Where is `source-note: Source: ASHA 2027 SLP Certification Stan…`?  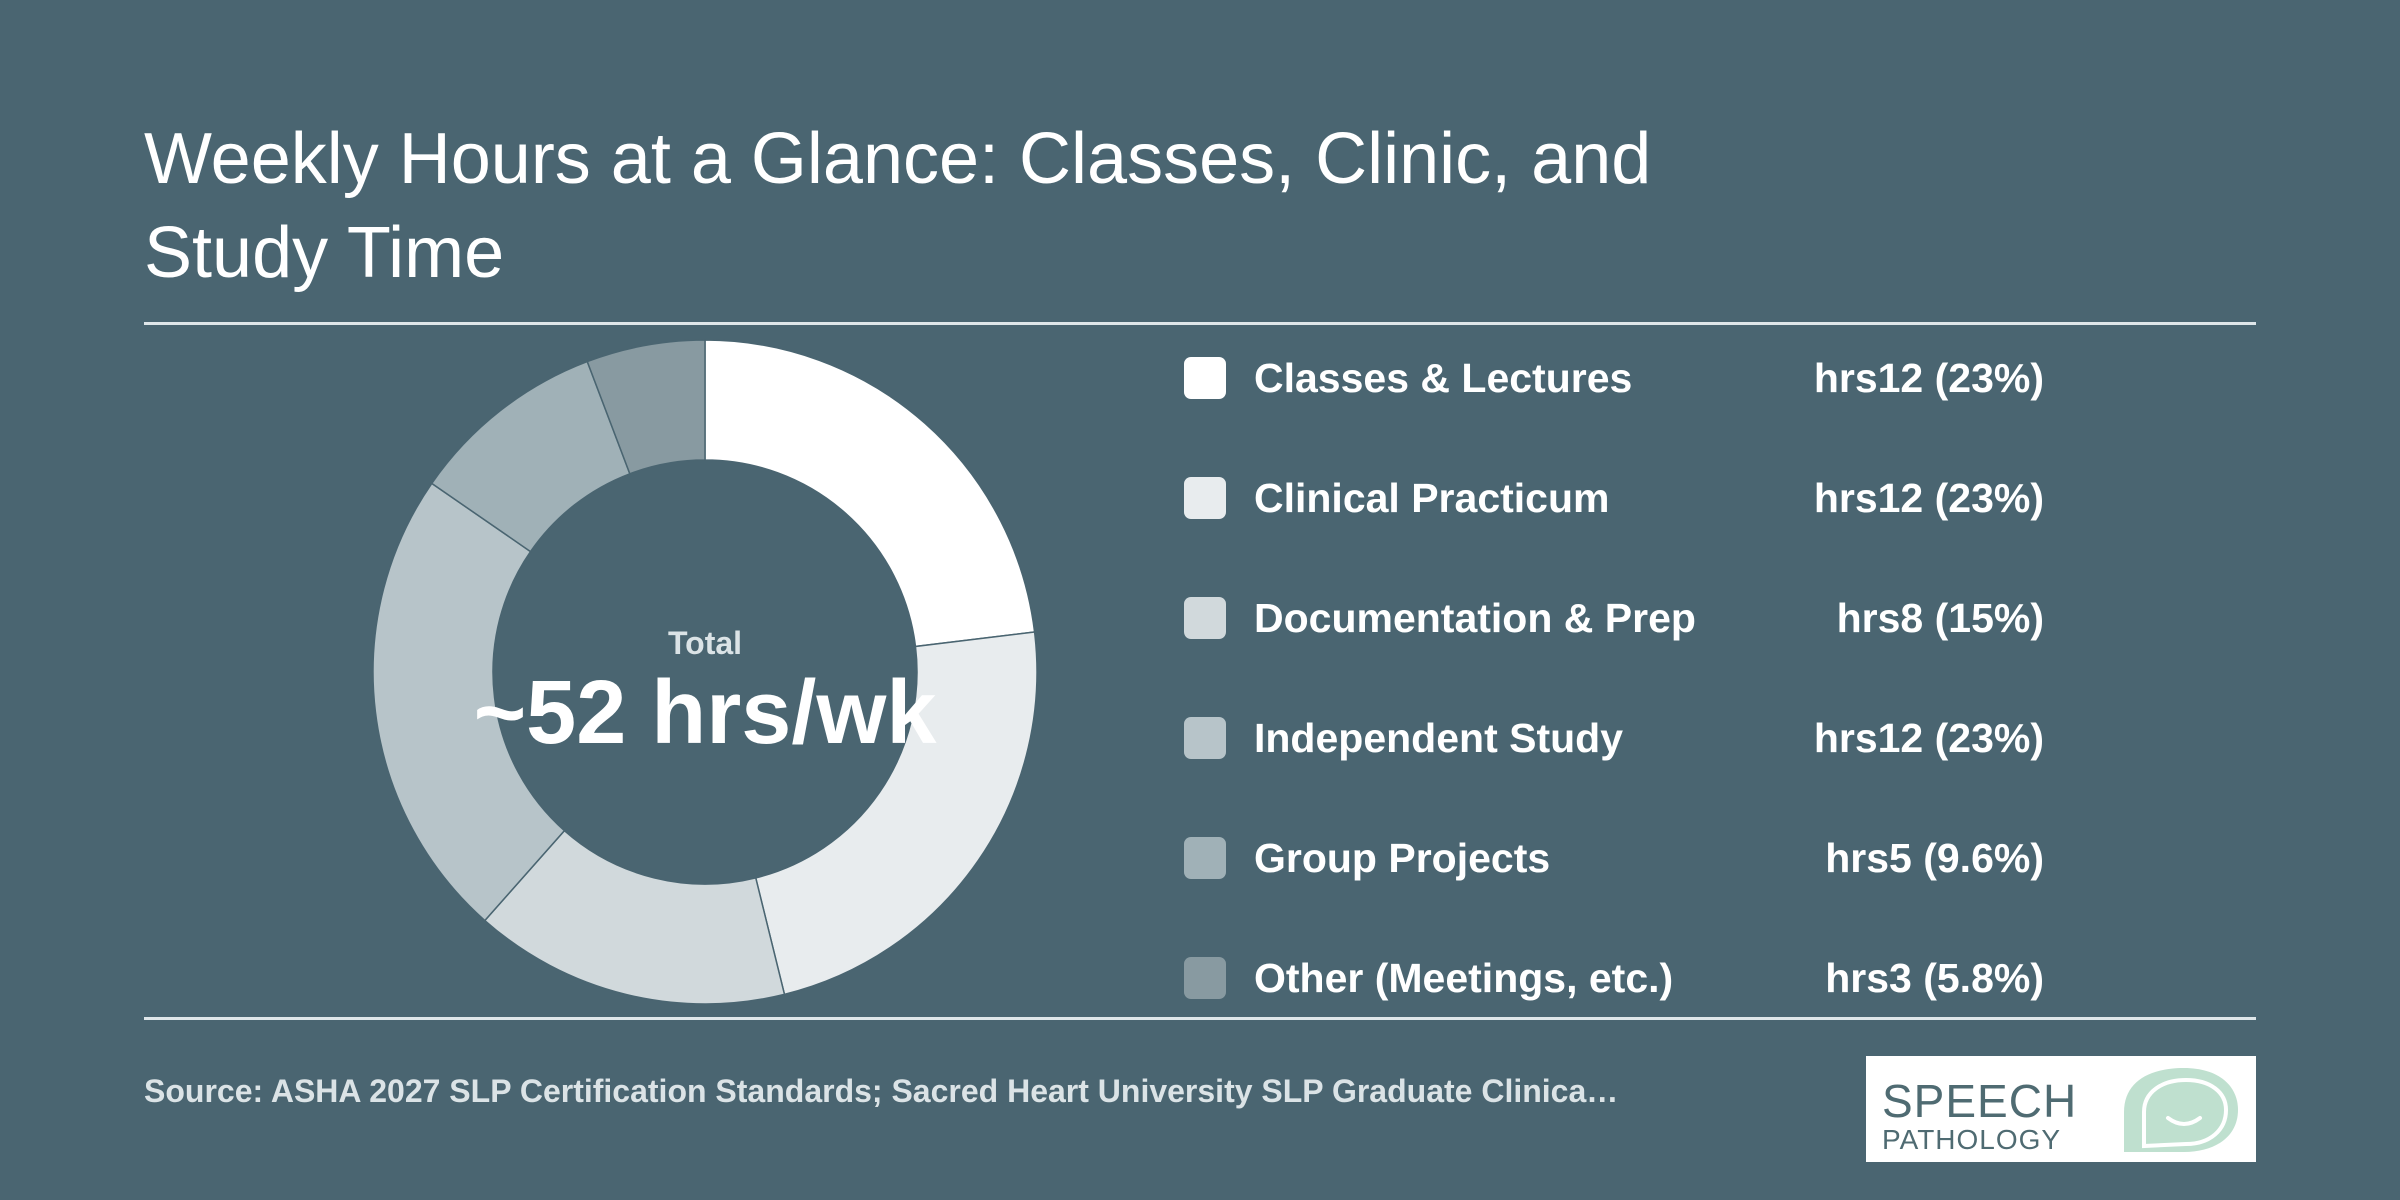
source-note: Source: ASHA 2027 SLP Certification Stan… is located at coordinates (881, 1091).